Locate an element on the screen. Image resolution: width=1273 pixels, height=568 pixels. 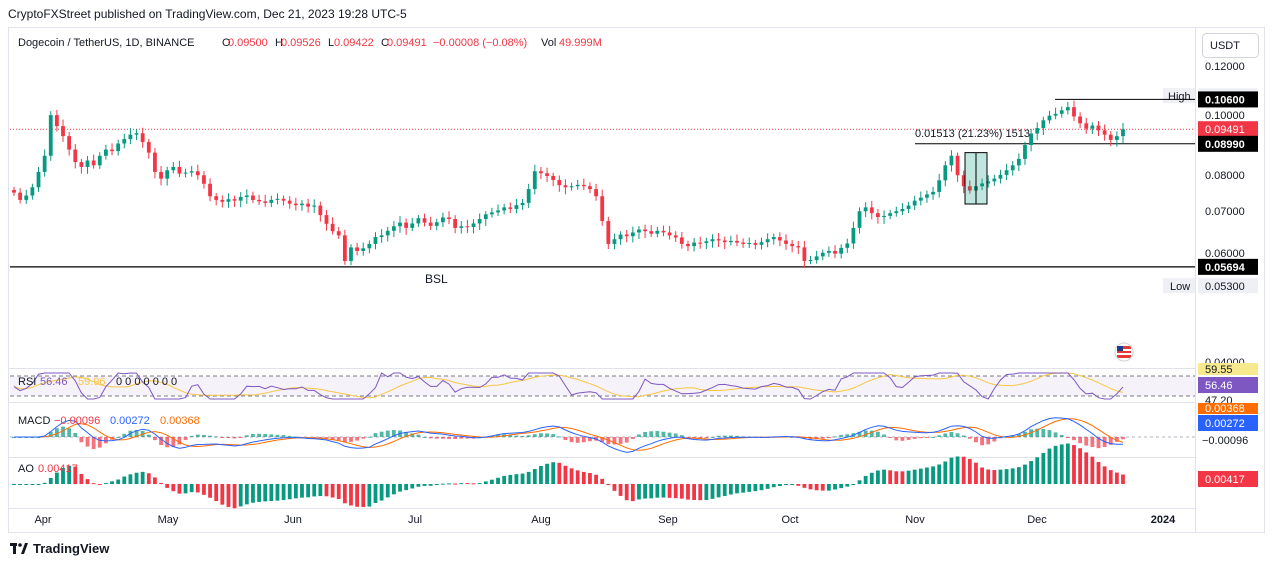
rsi-value: 56.46 is located at coordinates (54, 382).